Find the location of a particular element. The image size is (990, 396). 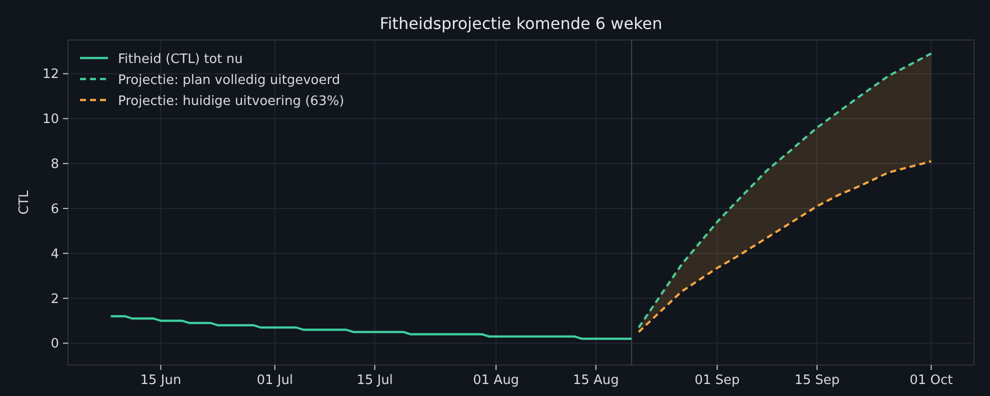

x-tick-label: 01 Aug is located at coordinates (496, 380).